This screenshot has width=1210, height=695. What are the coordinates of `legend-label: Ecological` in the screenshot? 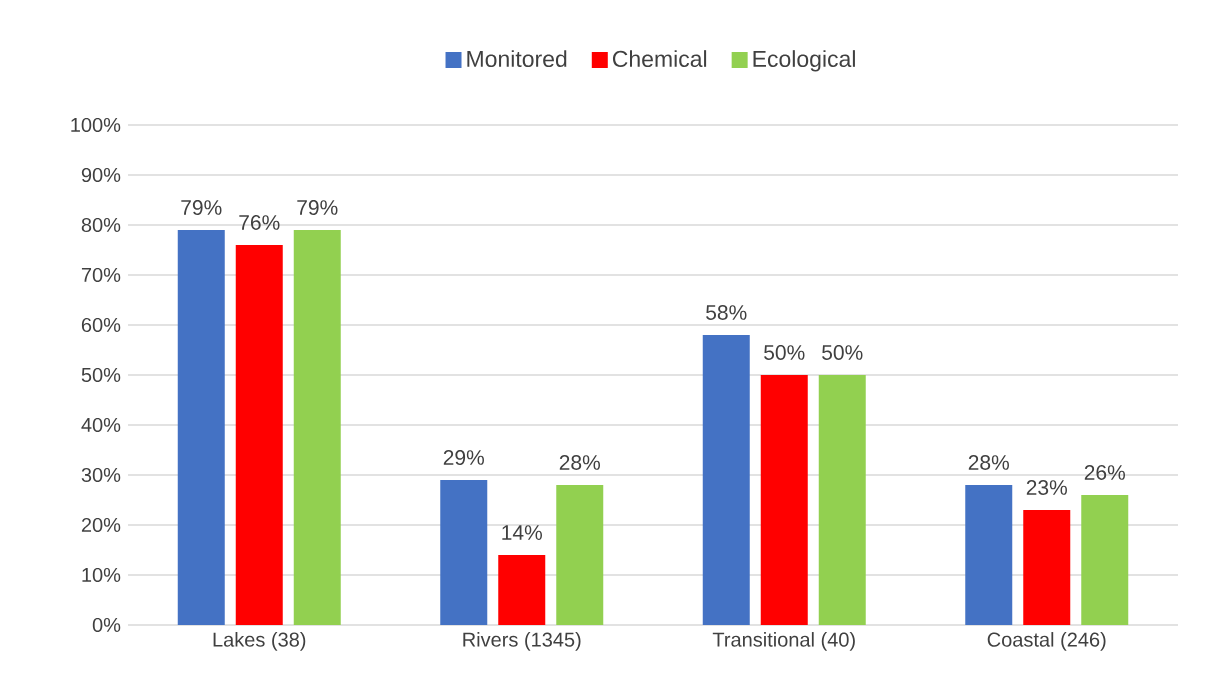 It's located at (804, 61).